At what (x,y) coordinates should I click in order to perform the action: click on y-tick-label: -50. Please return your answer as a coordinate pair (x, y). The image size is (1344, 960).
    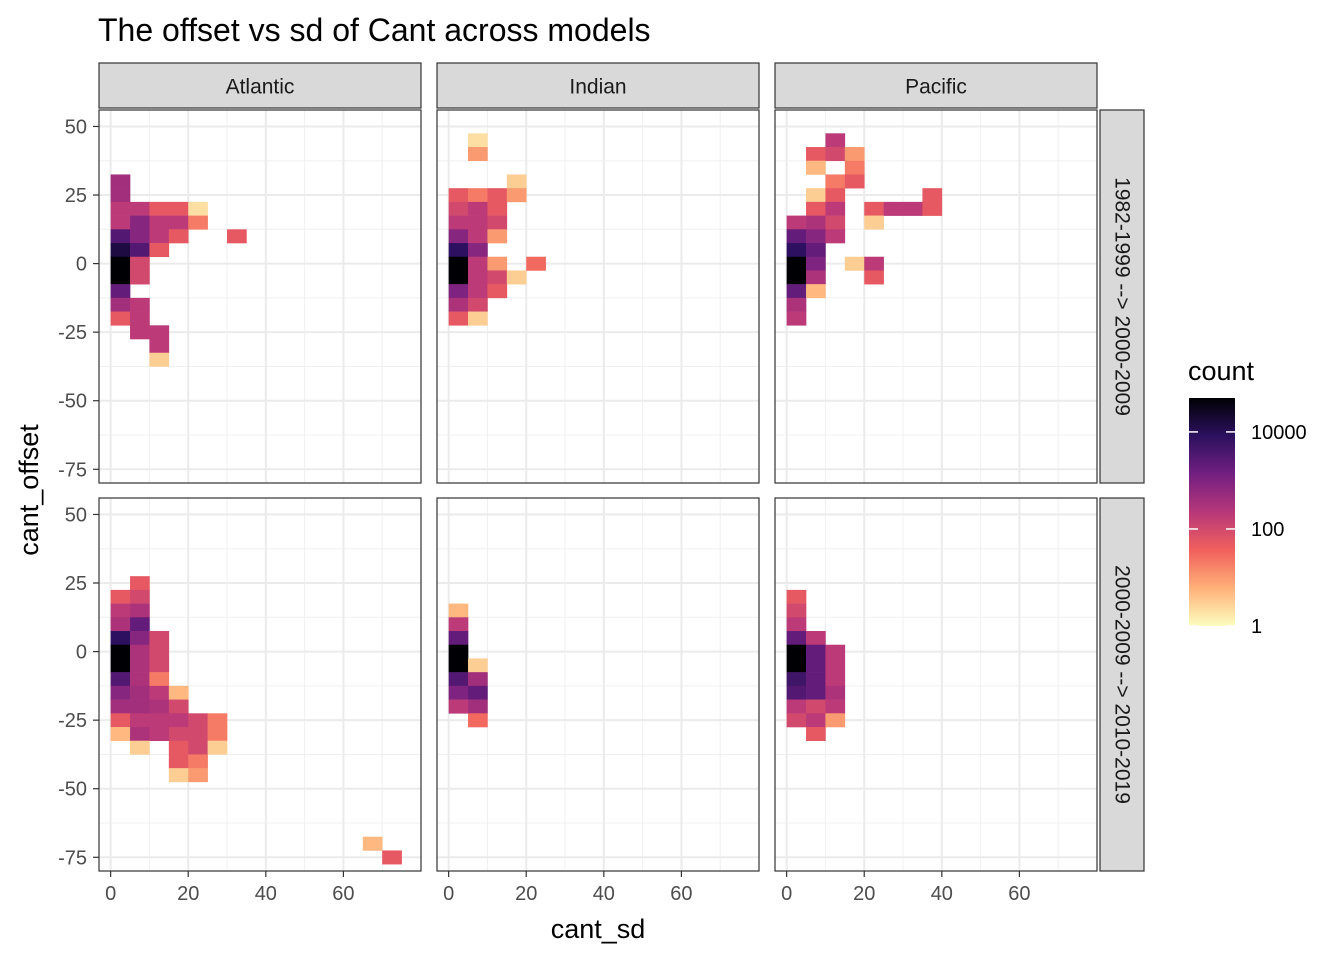
    Looking at the image, I should click on (72, 402).